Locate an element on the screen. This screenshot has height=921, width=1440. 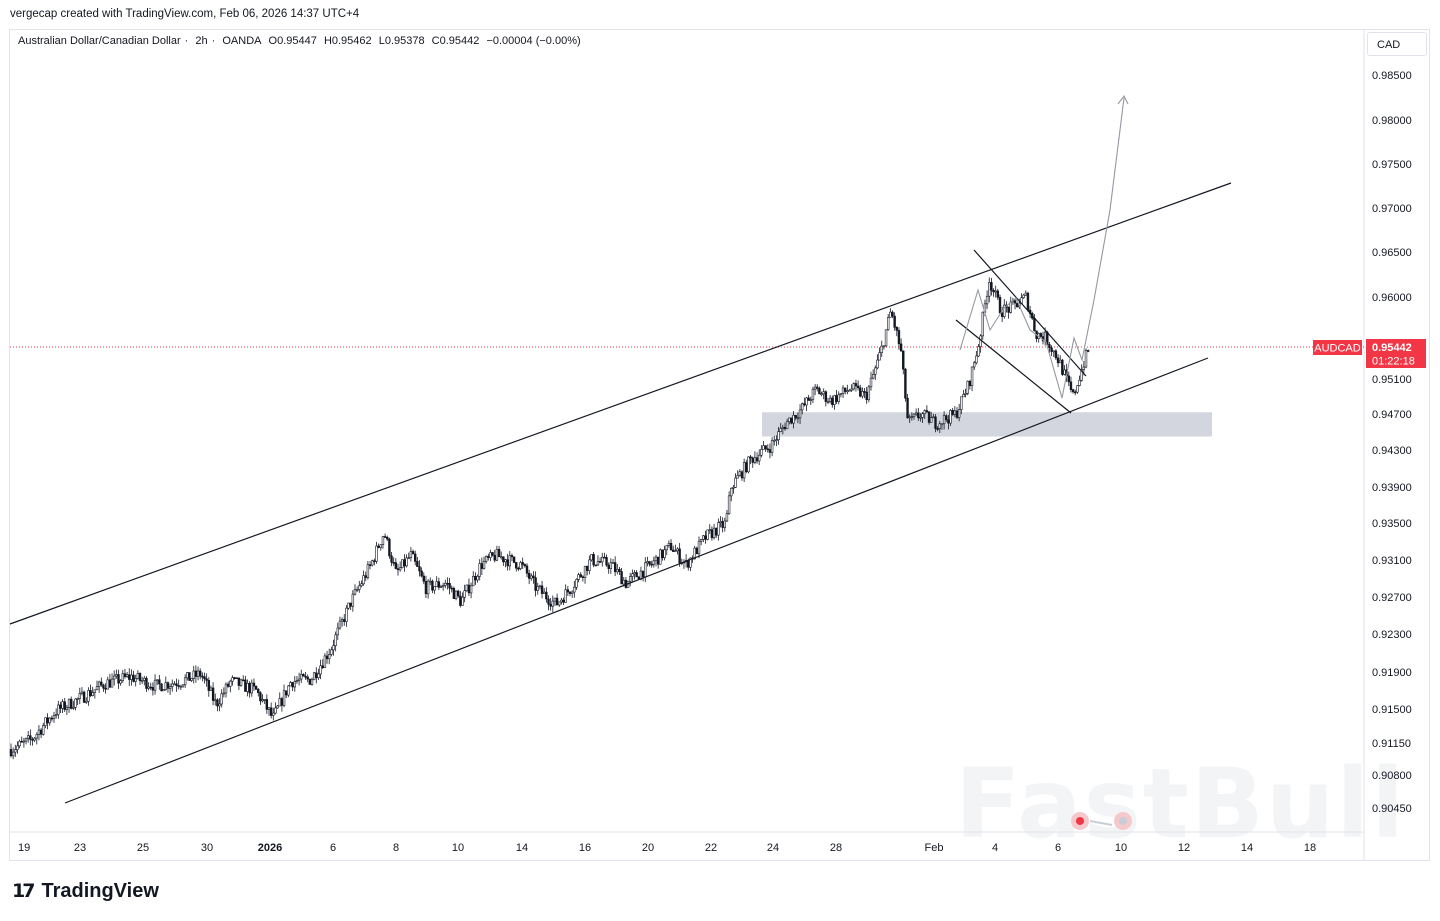
time-tick-label: 12 is located at coordinates (1184, 848).